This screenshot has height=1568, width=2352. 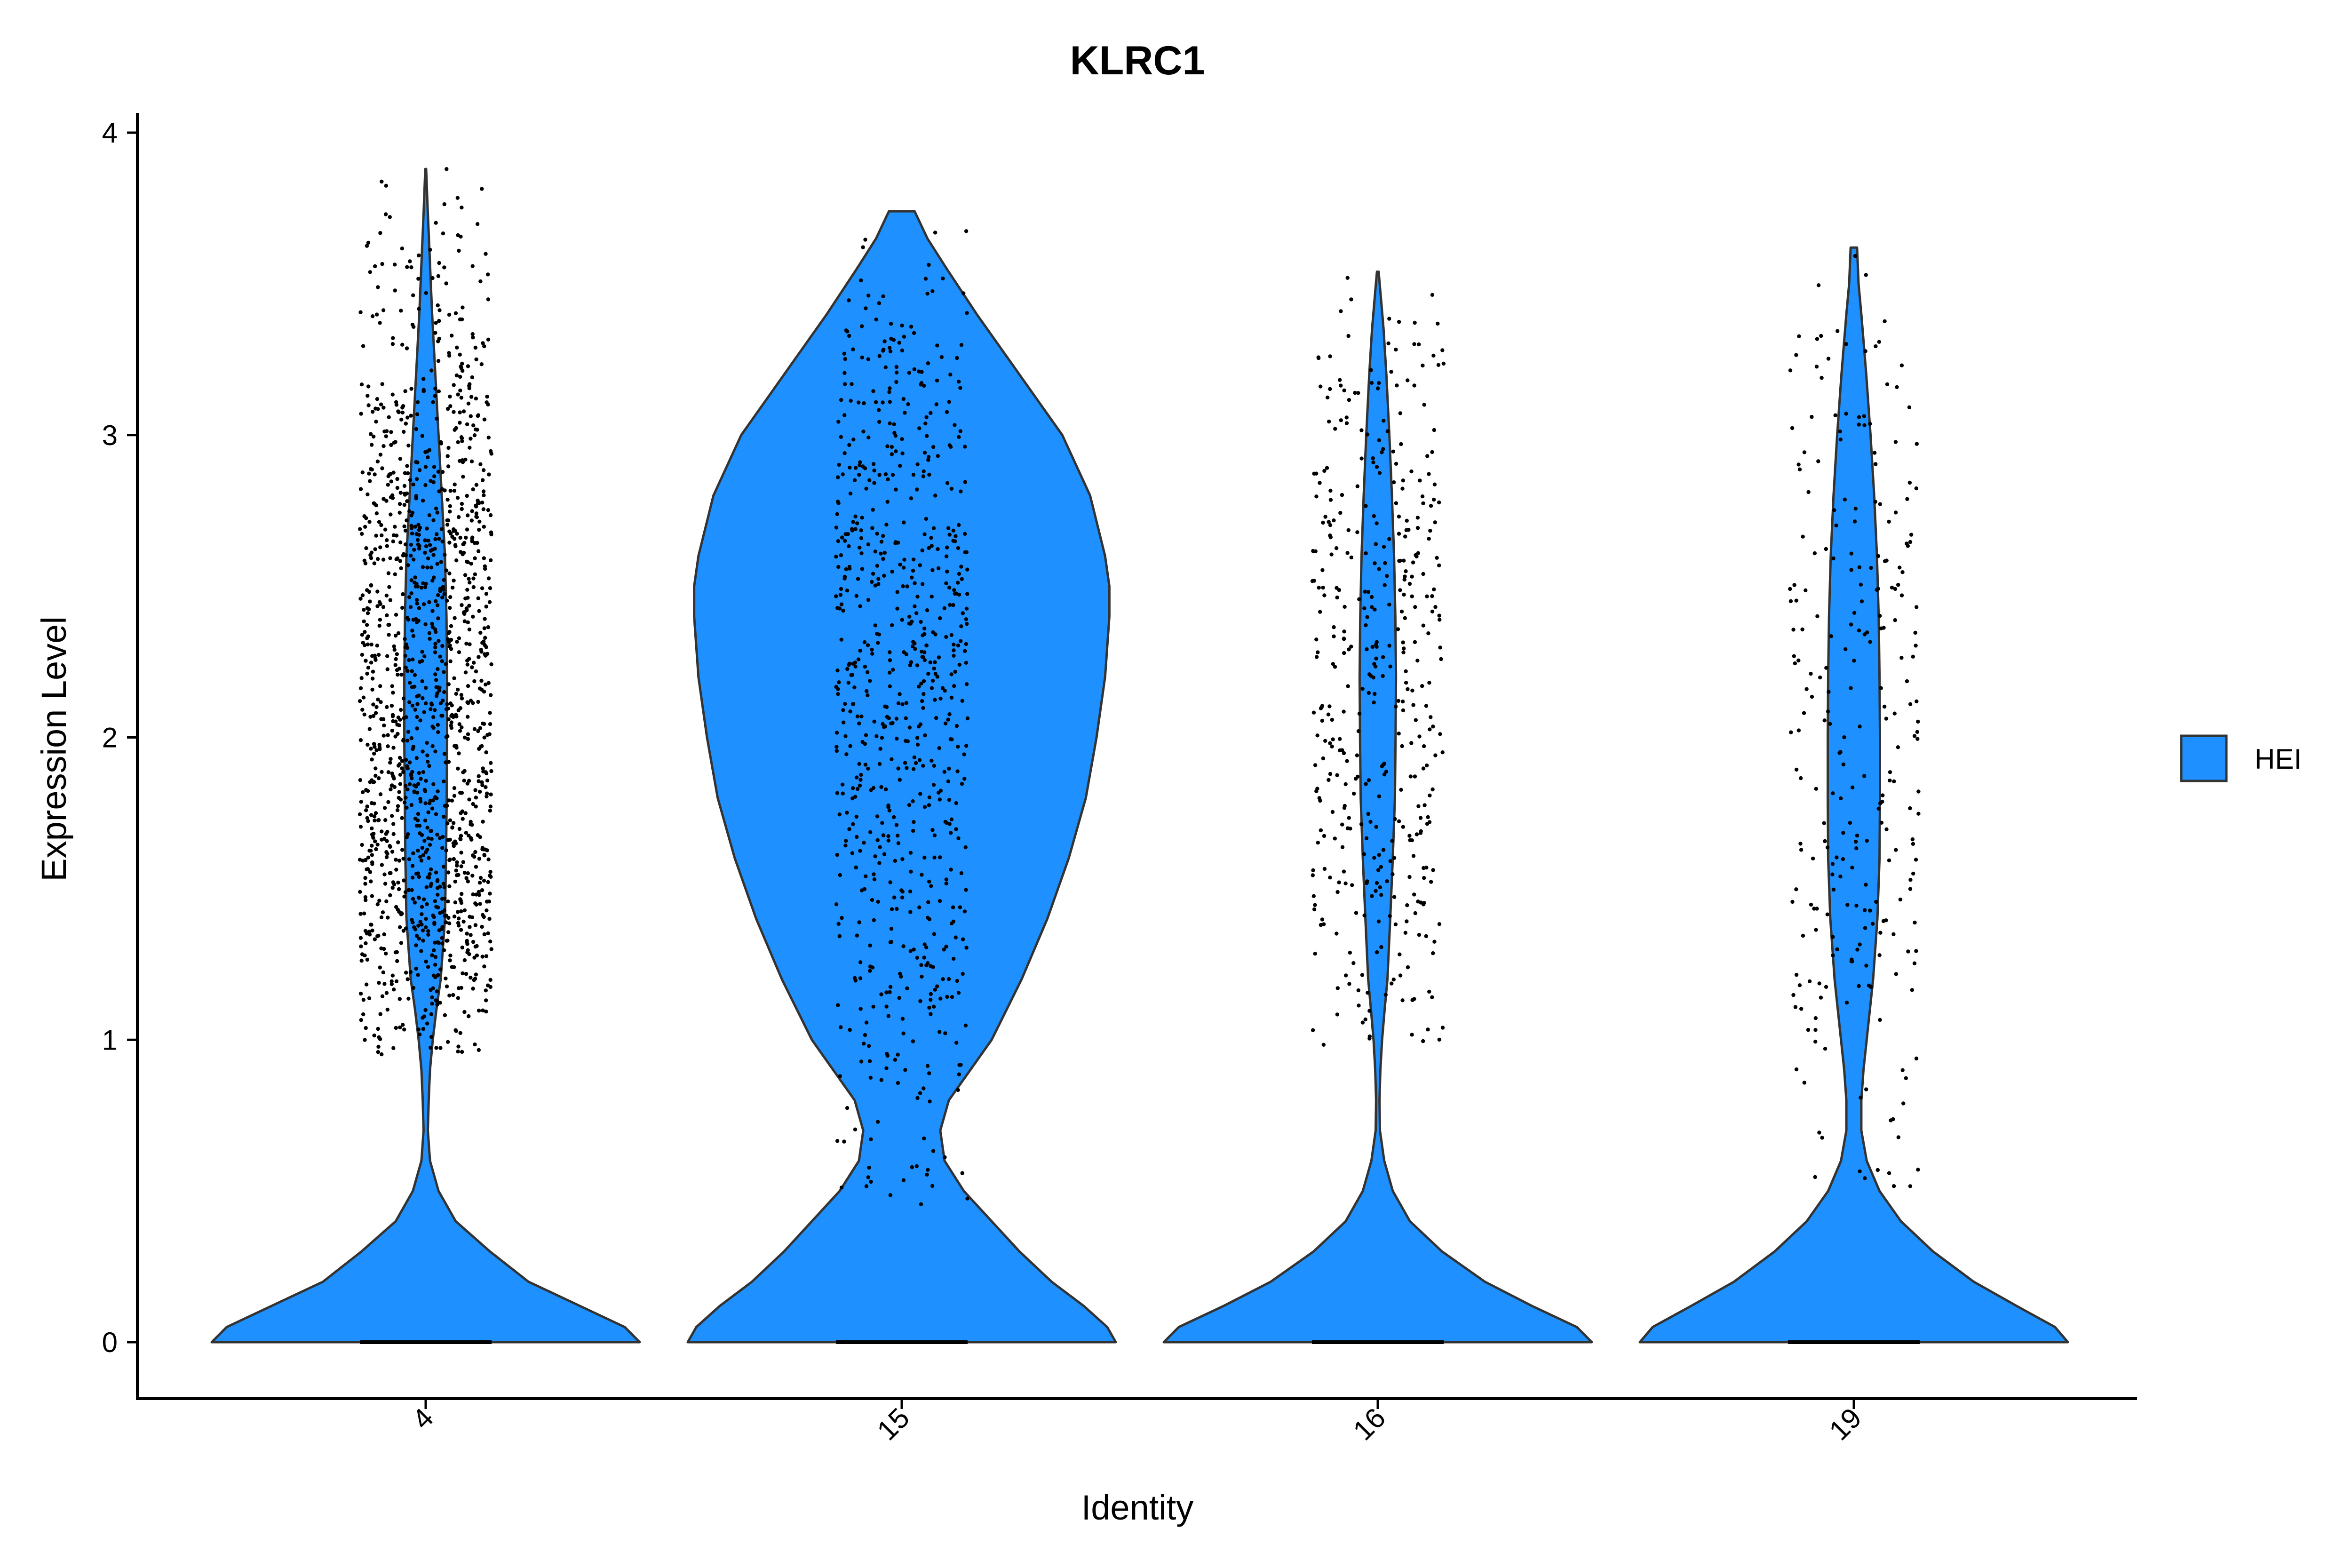 I want to click on y-tick-label: 2, so click(x=110, y=738).